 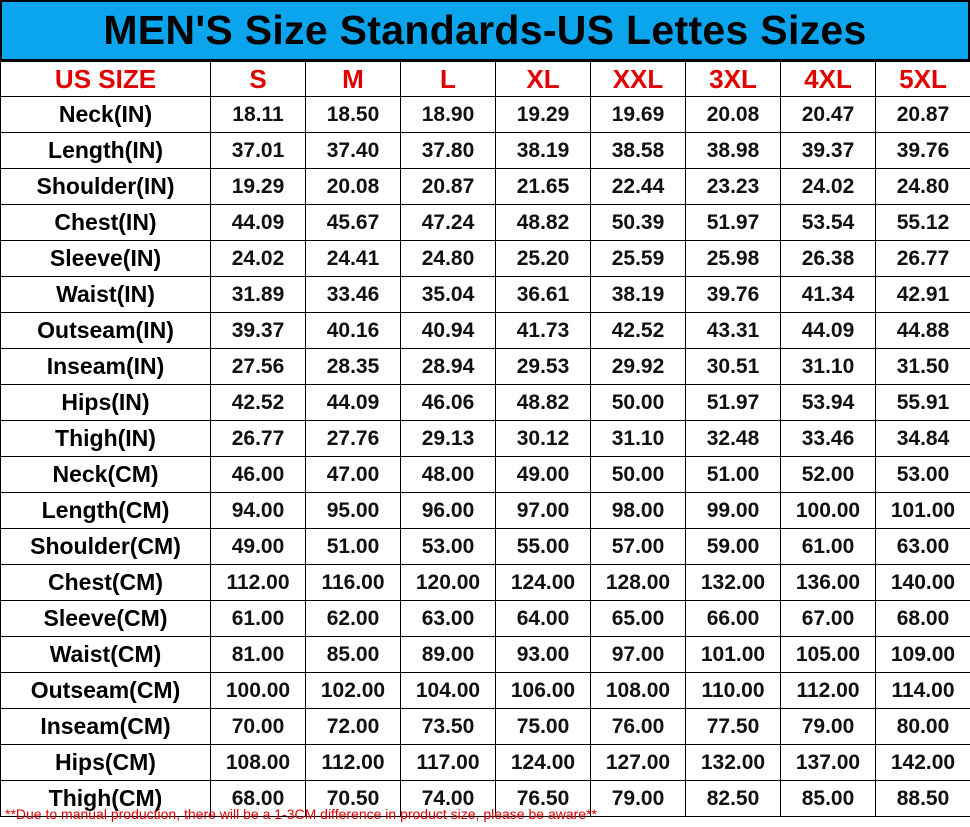 I want to click on table-cell: 117.00, so click(x=448, y=762).